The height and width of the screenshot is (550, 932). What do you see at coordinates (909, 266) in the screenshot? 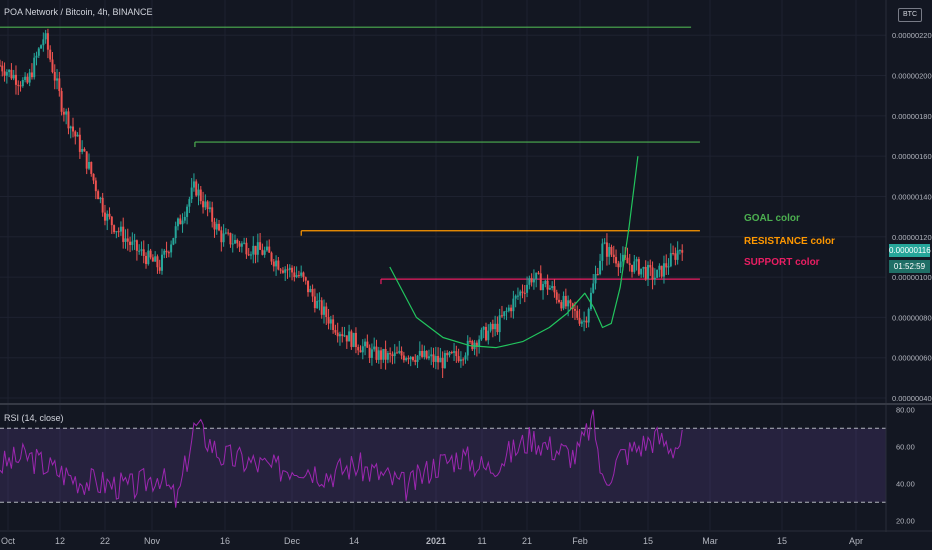
I see `countdown-tag: 01:52:59` at bounding box center [909, 266].